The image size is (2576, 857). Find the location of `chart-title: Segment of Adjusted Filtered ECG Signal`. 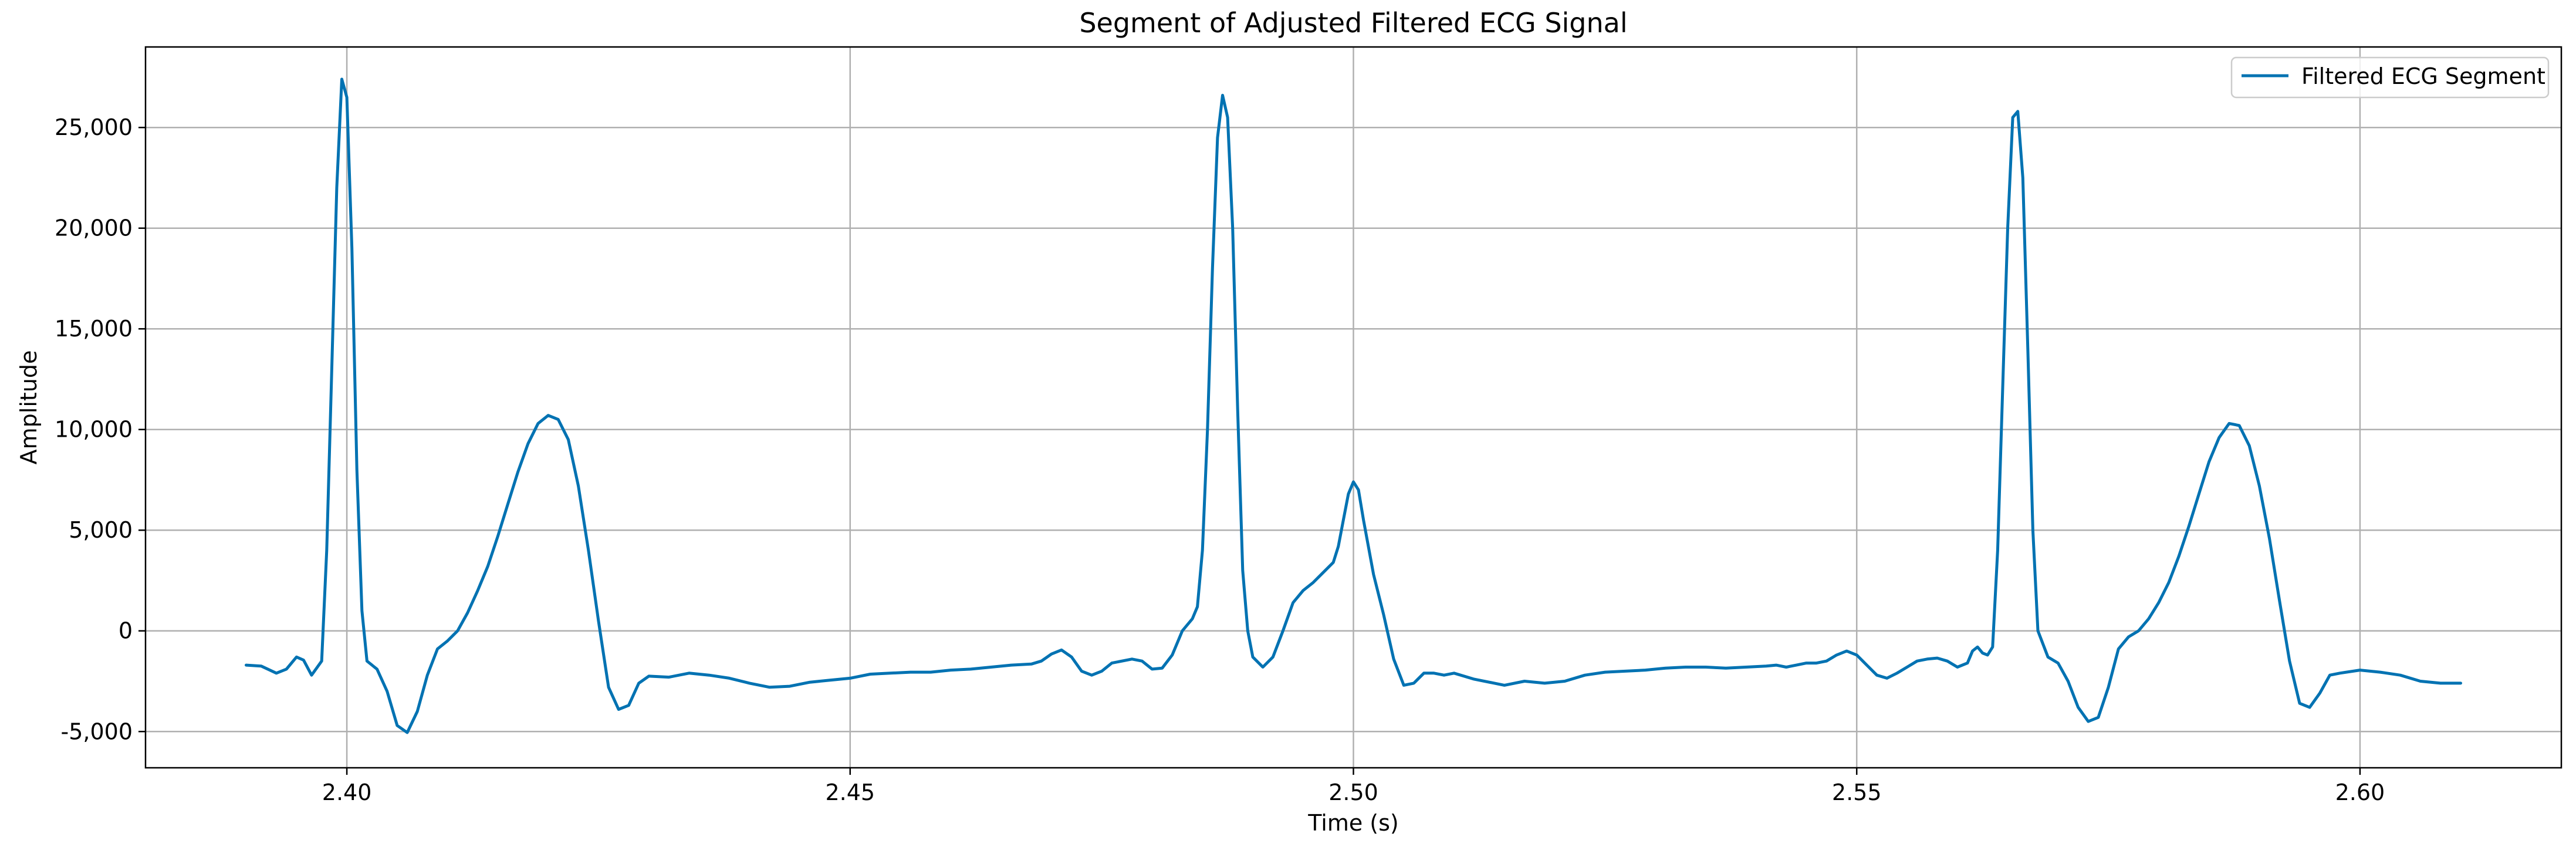

chart-title: Segment of Adjusted Filtered ECG Signal is located at coordinates (1353, 23).